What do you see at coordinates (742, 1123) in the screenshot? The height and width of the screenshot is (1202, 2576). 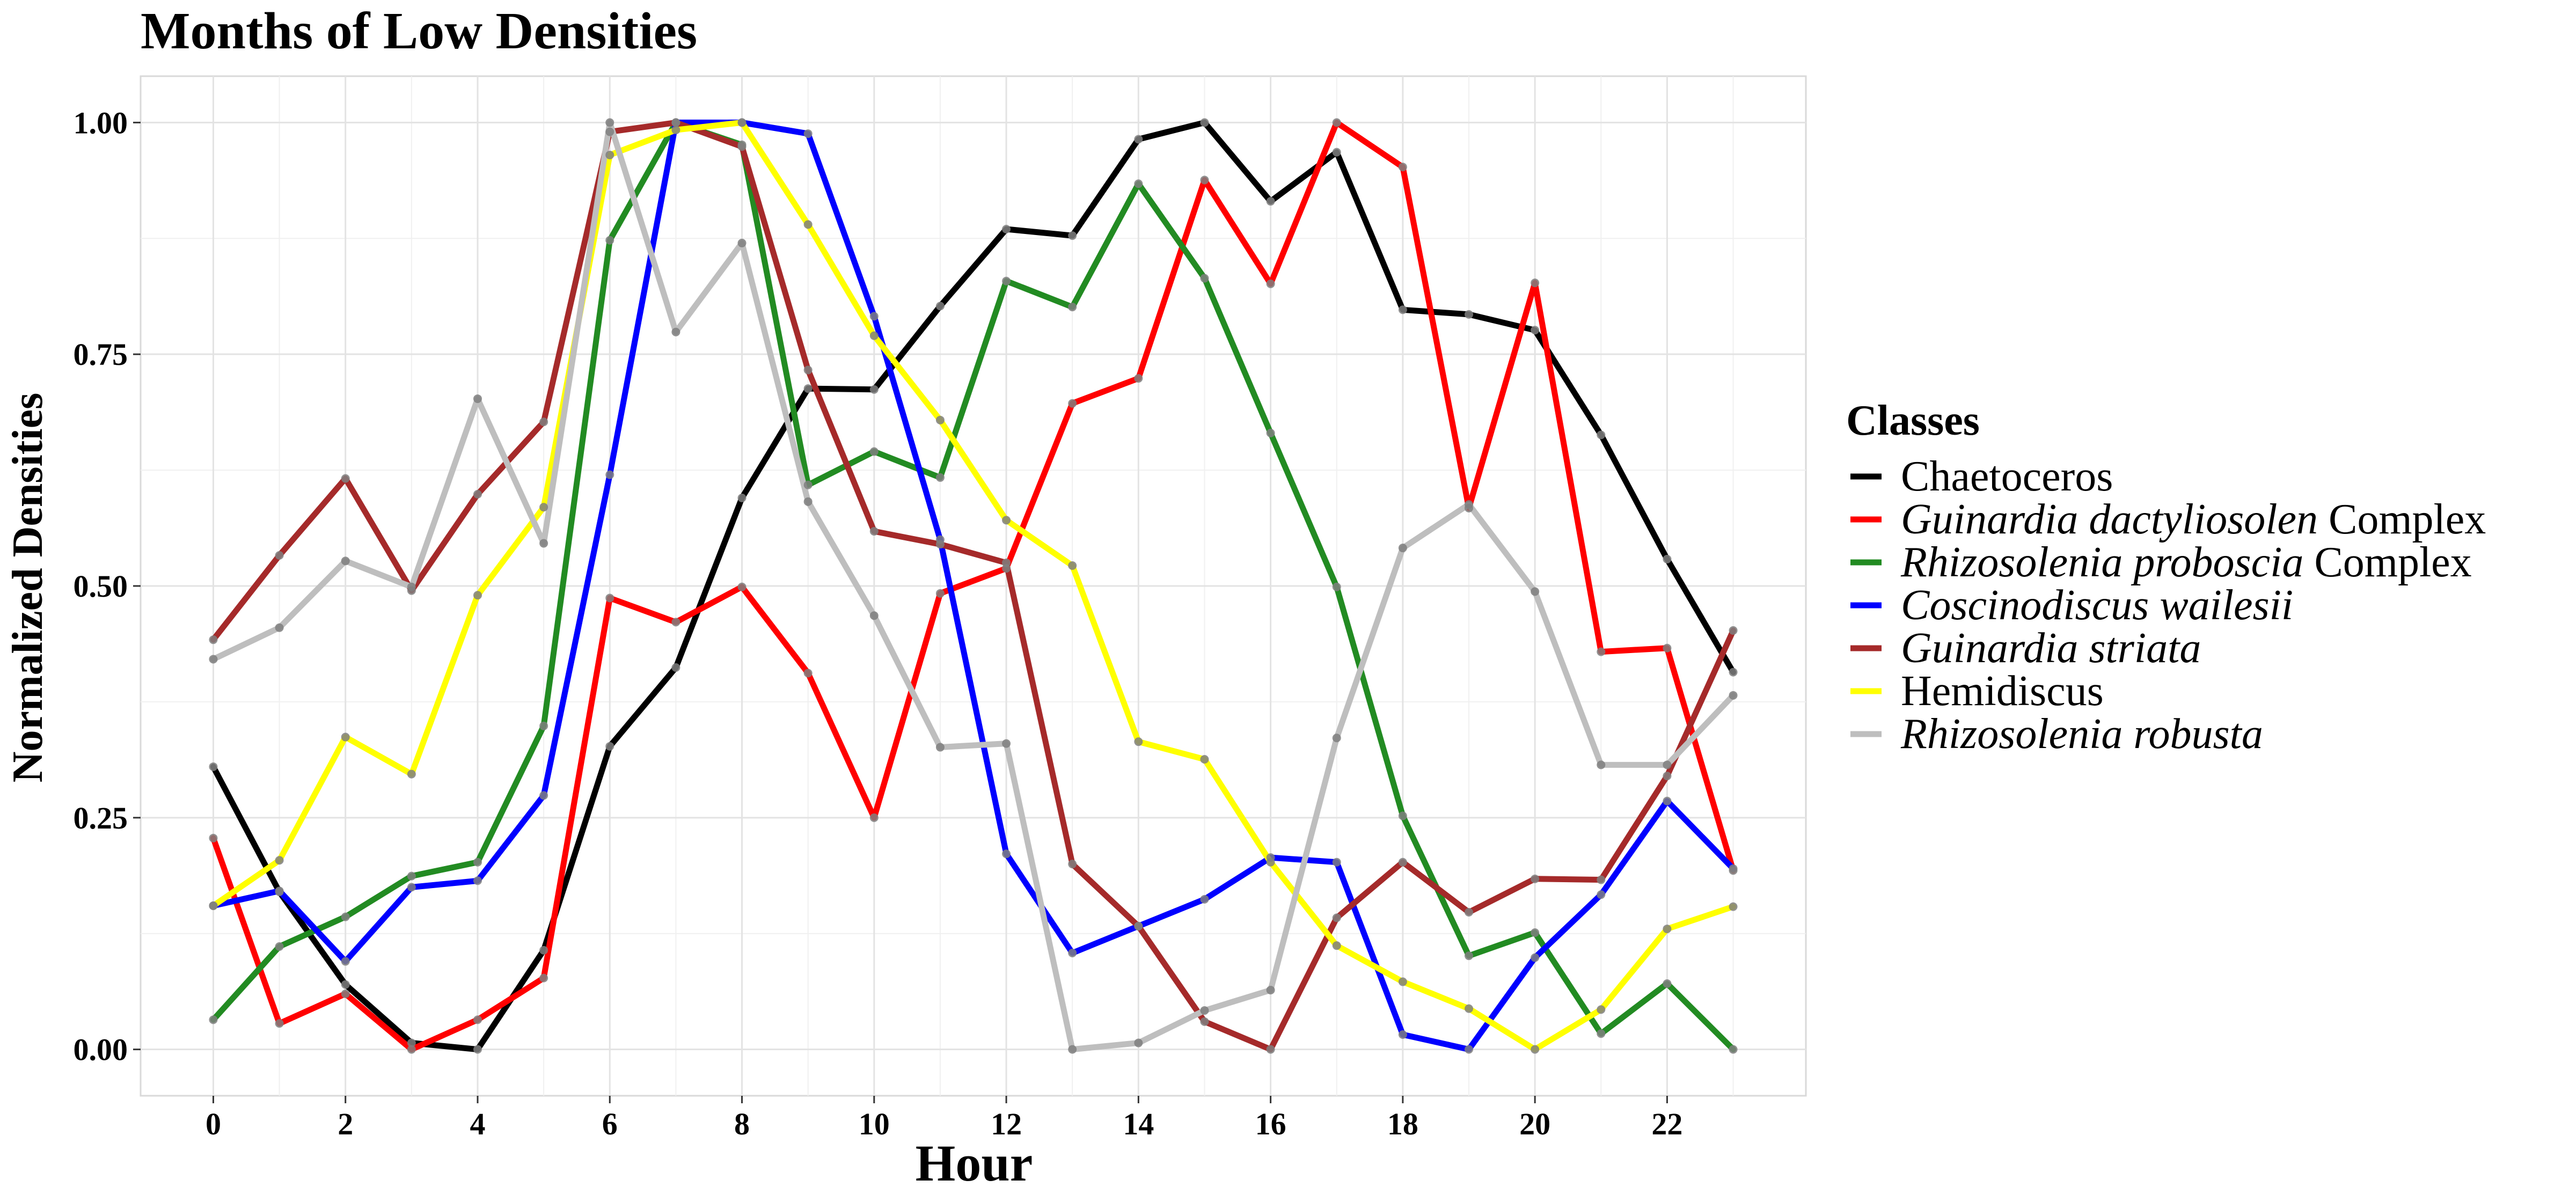 I see `x-tick-label: 8` at bounding box center [742, 1123].